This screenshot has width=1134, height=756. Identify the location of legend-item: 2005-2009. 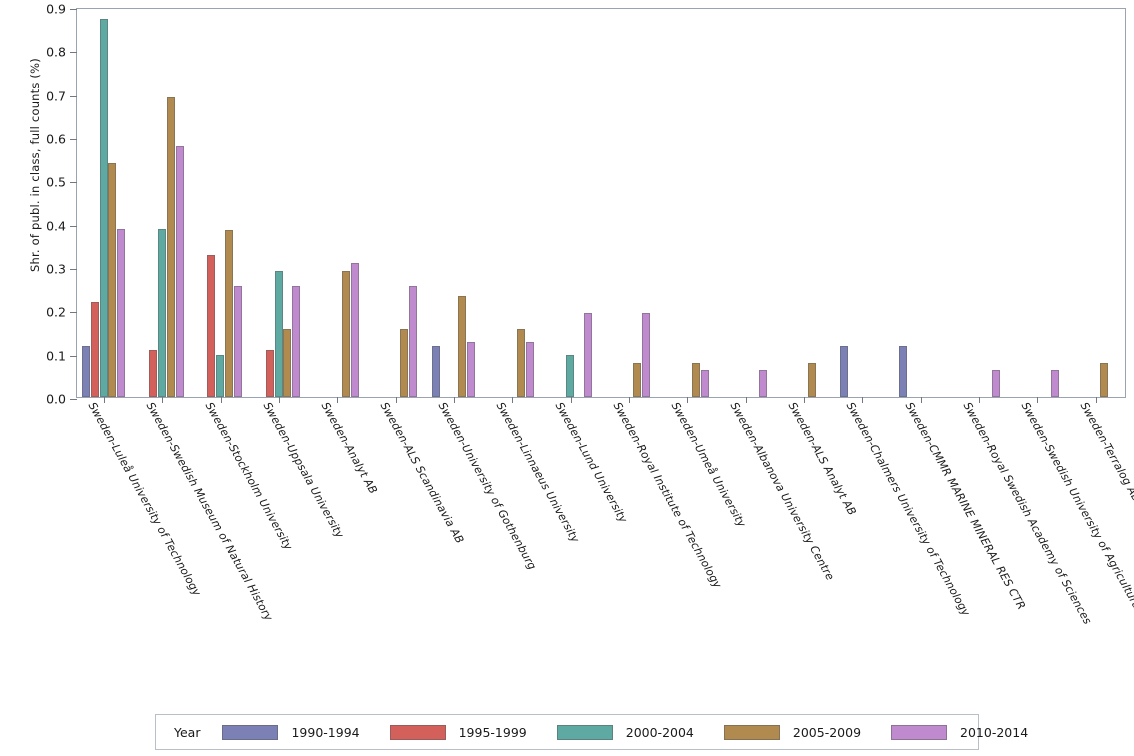
(792, 732).